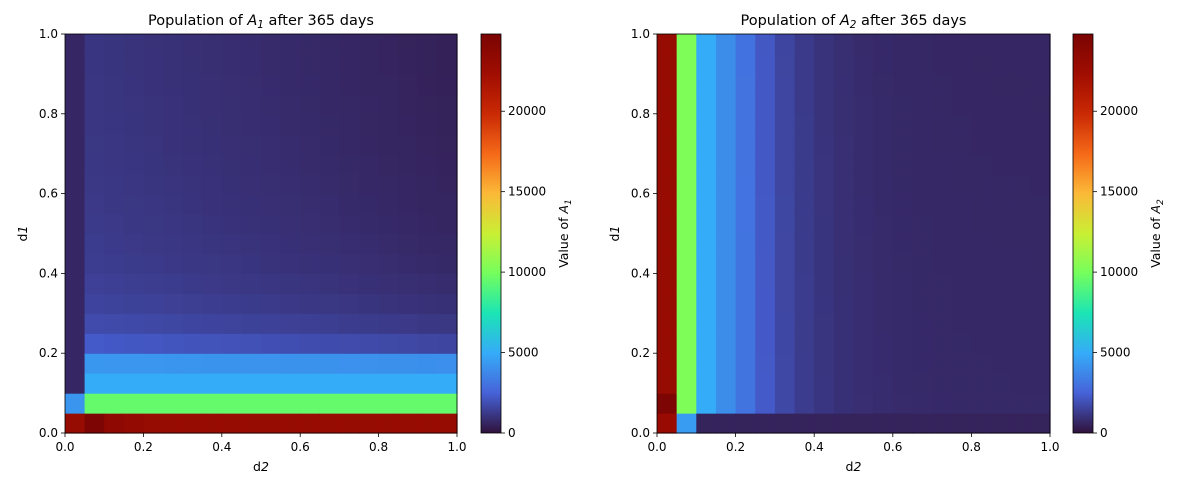  Describe the element at coordinates (640, 273) in the screenshot. I see `y-tick-label: 0.4` at that location.